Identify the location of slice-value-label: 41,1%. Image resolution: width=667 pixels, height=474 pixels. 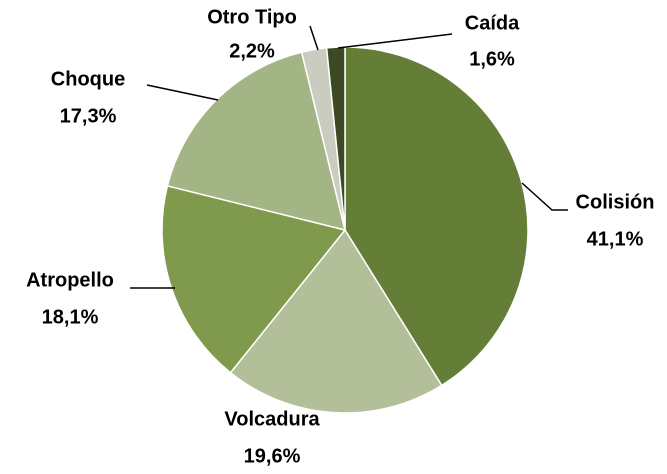
(615, 239).